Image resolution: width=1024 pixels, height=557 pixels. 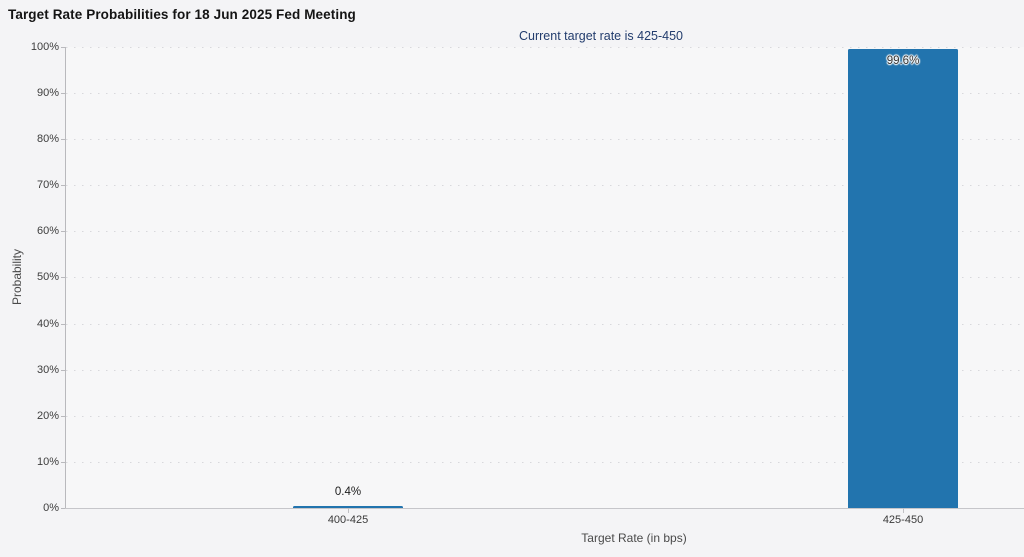 I want to click on y-tick-label: 70%, so click(x=47, y=185).